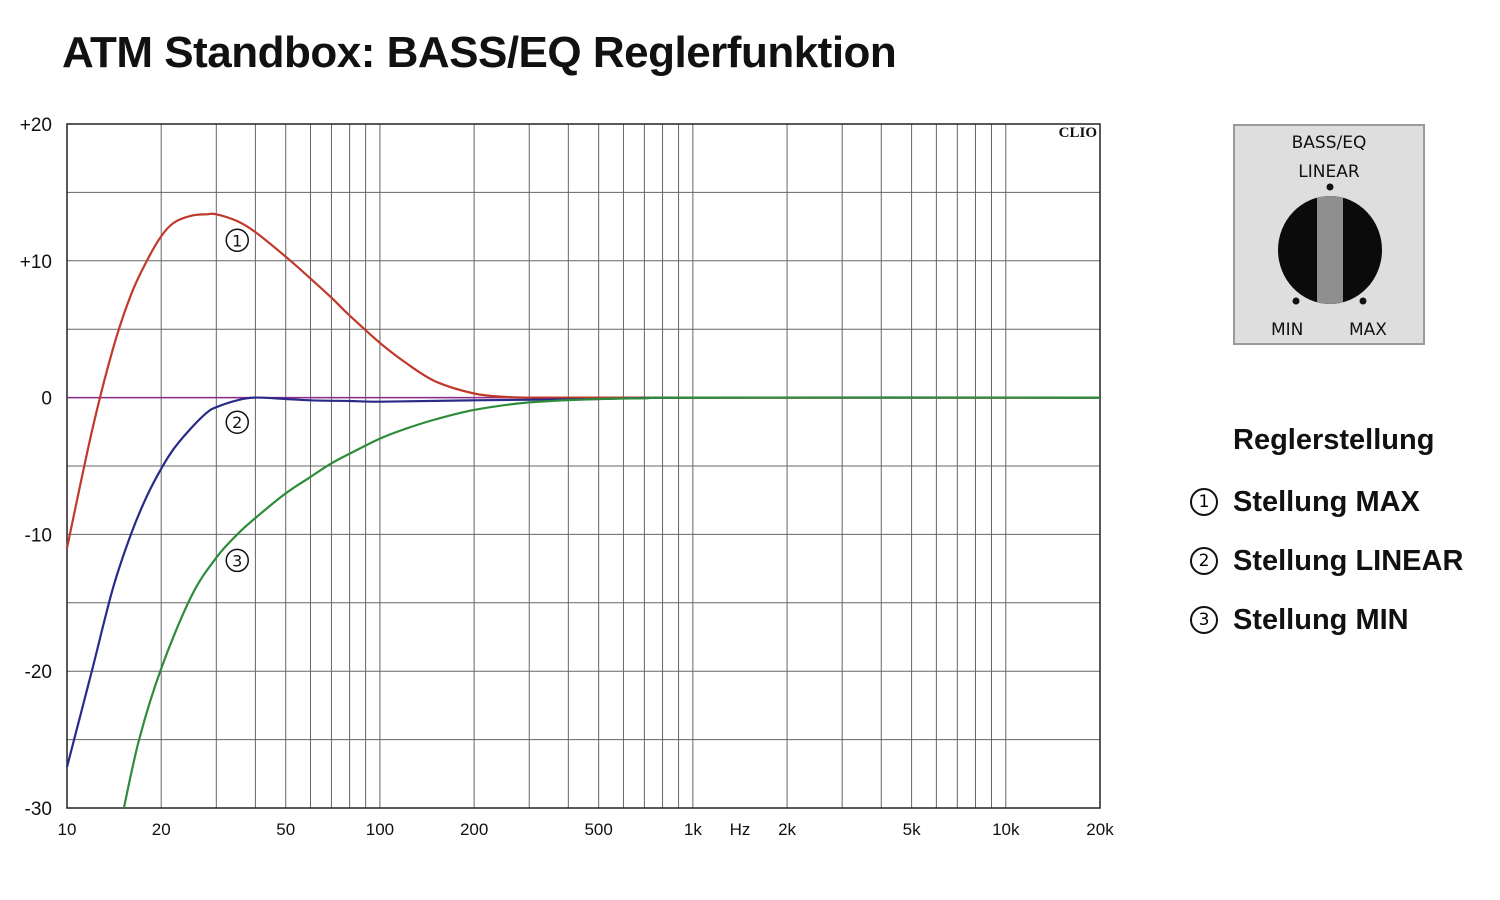 Image resolution: width=1500 pixels, height=900 pixels. Describe the element at coordinates (474, 829) in the screenshot. I see `x-tick-label: 200` at that location.